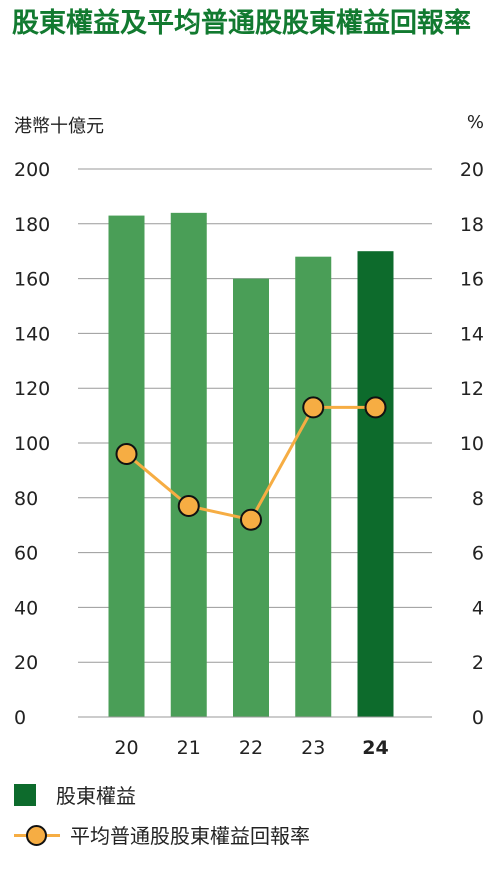  I want to click on x-tick-label: 21, so click(189, 748).